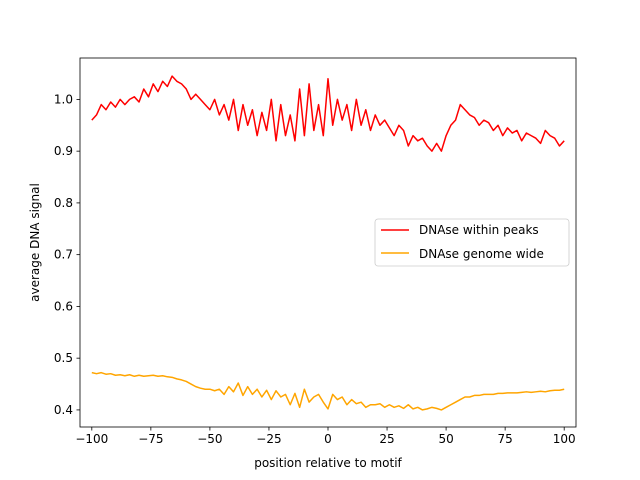 The height and width of the screenshot is (480, 640). What do you see at coordinates (386, 439) in the screenshot?
I see `x-tick-label: 25` at bounding box center [386, 439].